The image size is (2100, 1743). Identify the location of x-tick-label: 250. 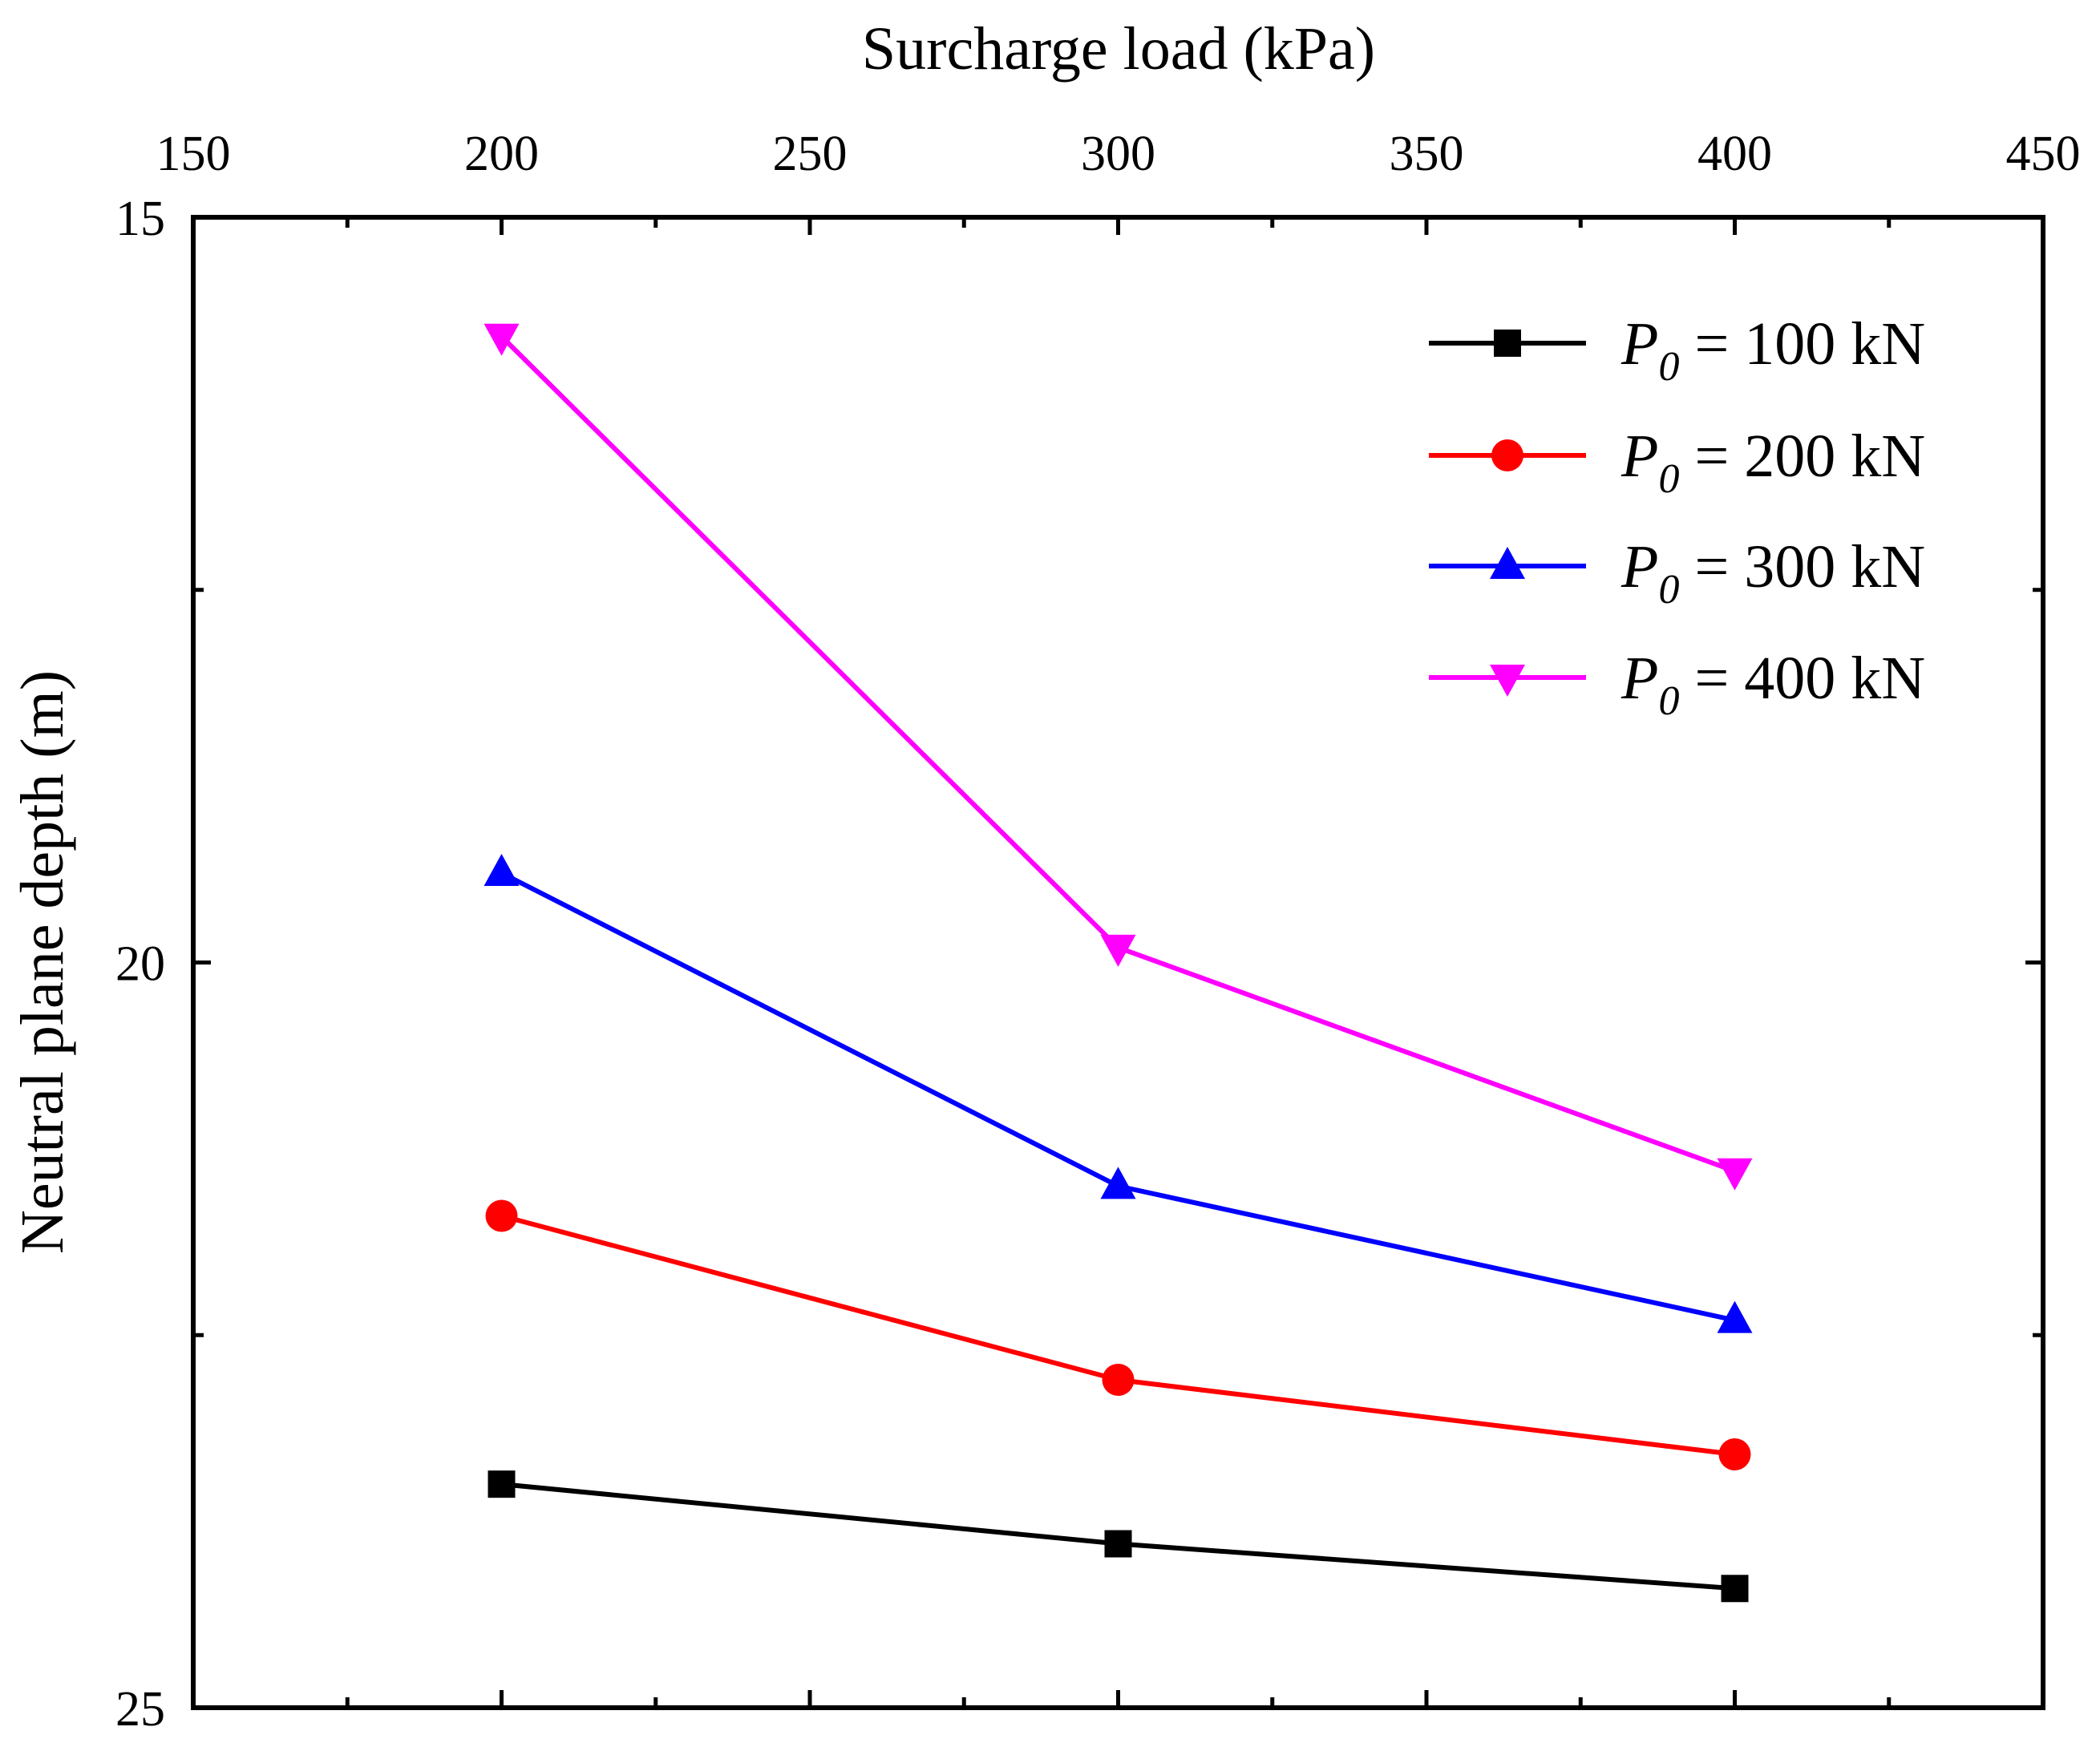
(810, 154).